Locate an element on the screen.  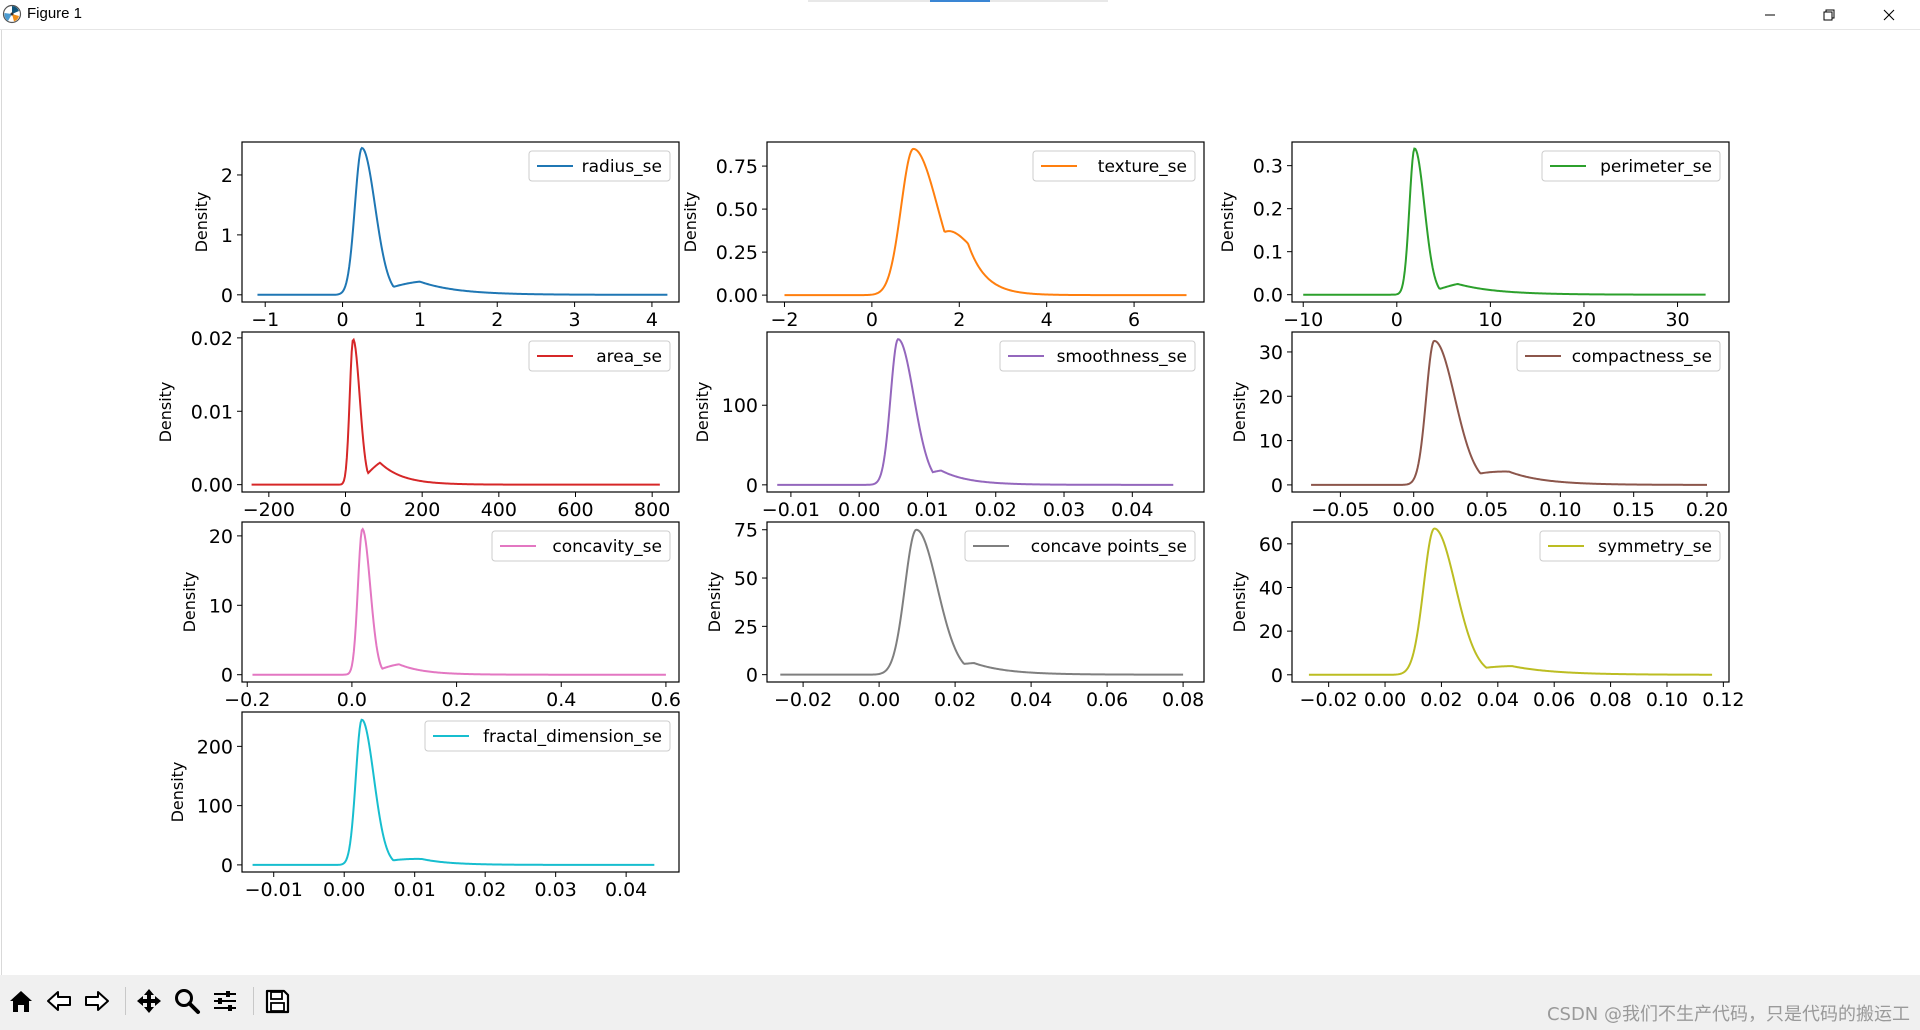
forward-arrow-icon is located at coordinates (97, 1001).